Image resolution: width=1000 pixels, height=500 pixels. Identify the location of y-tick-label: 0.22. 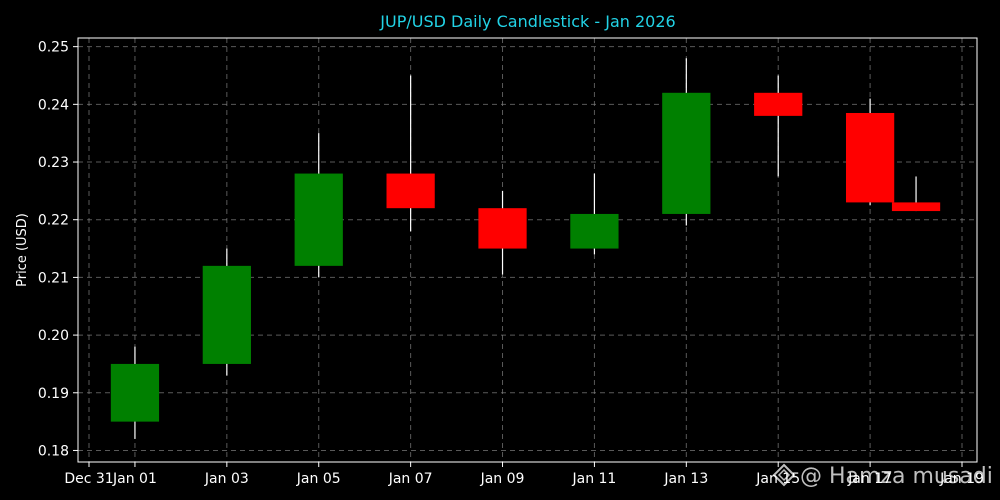
(53, 221).